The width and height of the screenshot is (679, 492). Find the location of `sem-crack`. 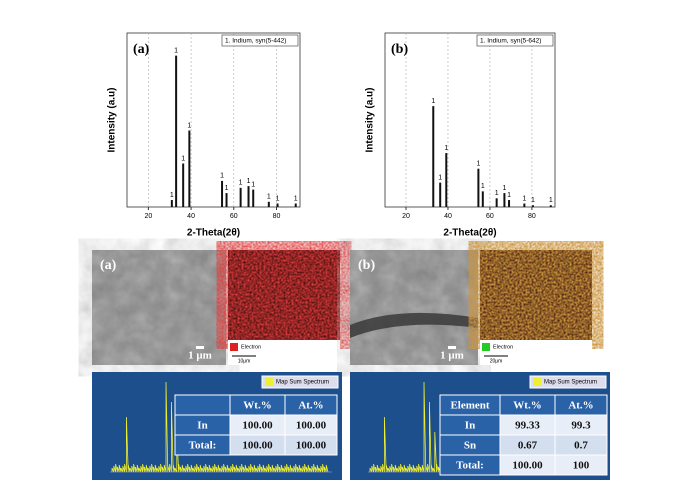

sem-crack is located at coordinates (414, 325).